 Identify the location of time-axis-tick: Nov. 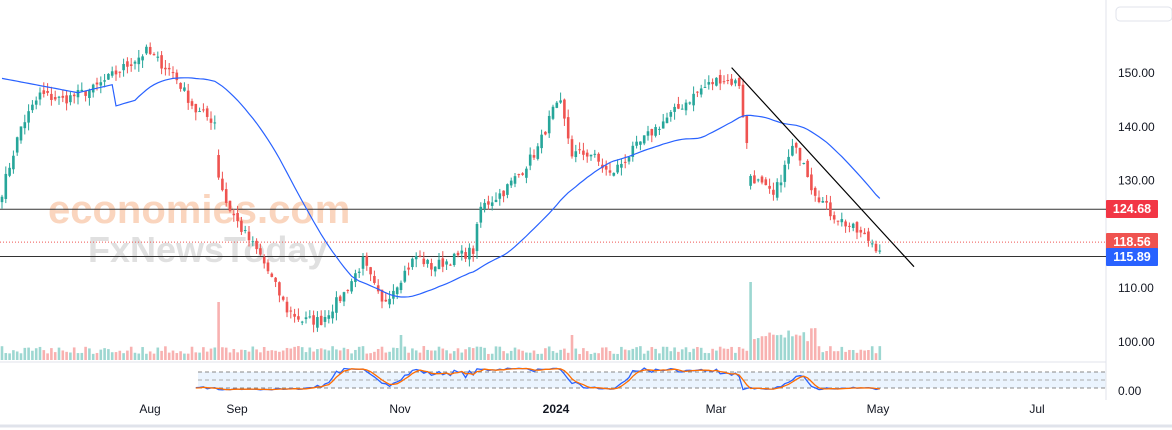
(399, 409).